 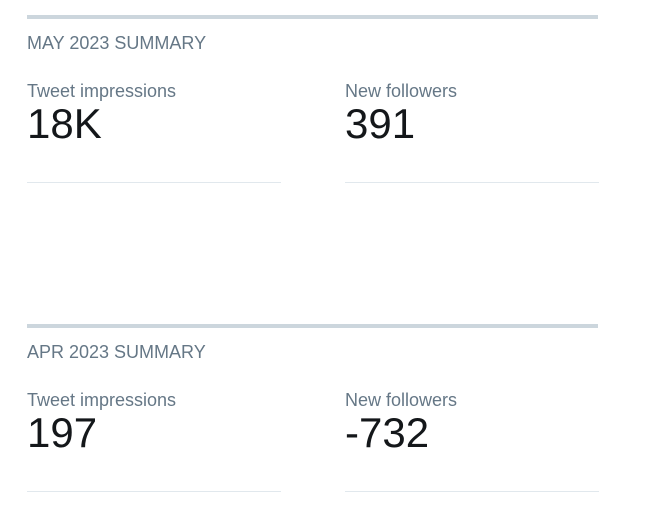 I want to click on metric-value: -732, so click(x=387, y=432).